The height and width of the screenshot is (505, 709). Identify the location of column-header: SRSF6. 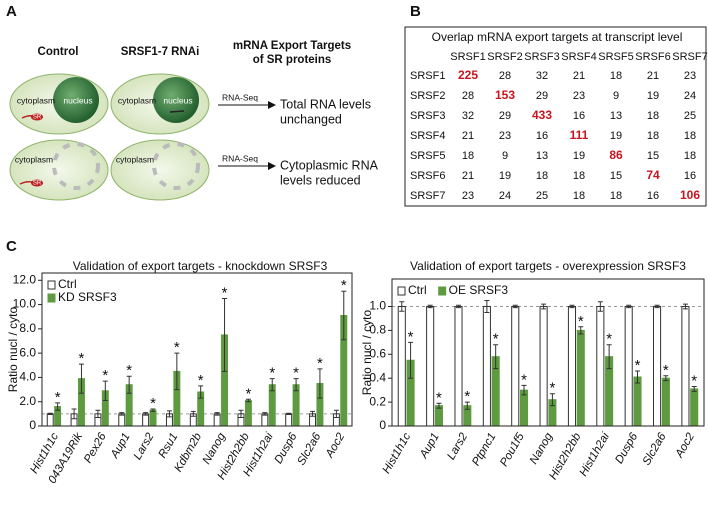
(652, 57).